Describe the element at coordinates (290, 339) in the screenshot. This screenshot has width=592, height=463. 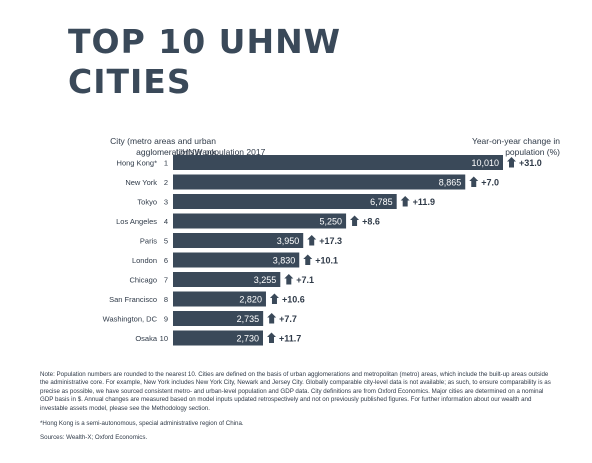
I see `change-value-label: +11.7` at that location.